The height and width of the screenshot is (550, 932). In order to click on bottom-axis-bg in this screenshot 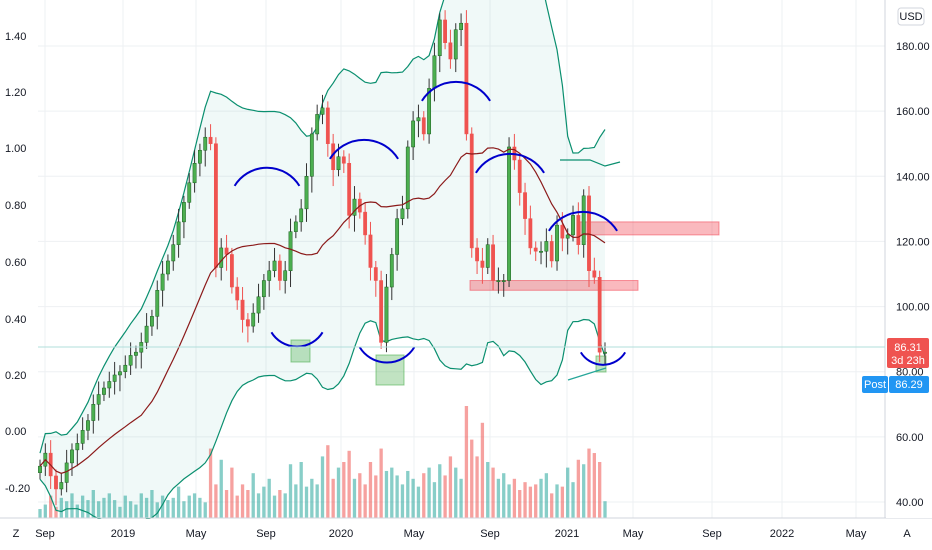, I will do `click(466, 534)`.